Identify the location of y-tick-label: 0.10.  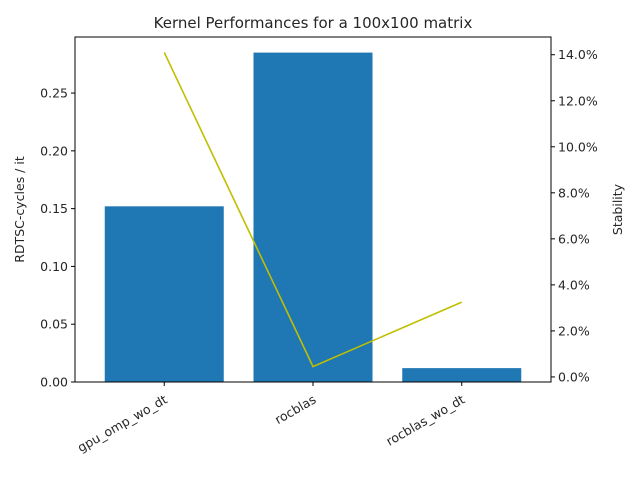
(54, 266).